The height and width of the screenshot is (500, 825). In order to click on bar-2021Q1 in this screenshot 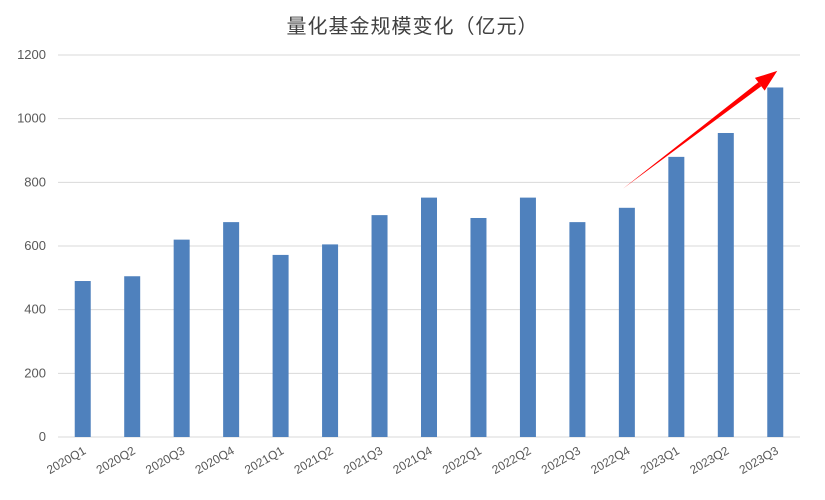, I will do `click(280, 345)`.